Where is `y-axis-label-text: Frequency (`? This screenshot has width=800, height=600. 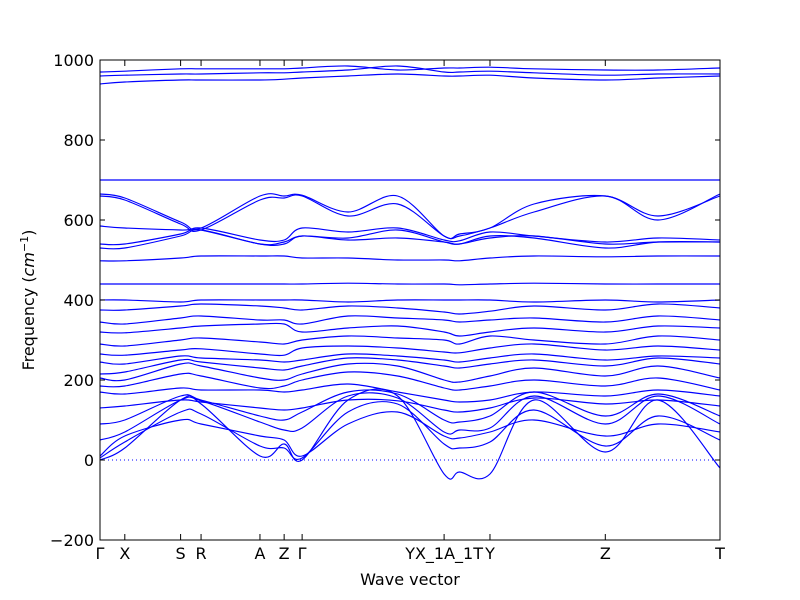 y-axis-label-text: Frequency ( is located at coordinates (28, 323).